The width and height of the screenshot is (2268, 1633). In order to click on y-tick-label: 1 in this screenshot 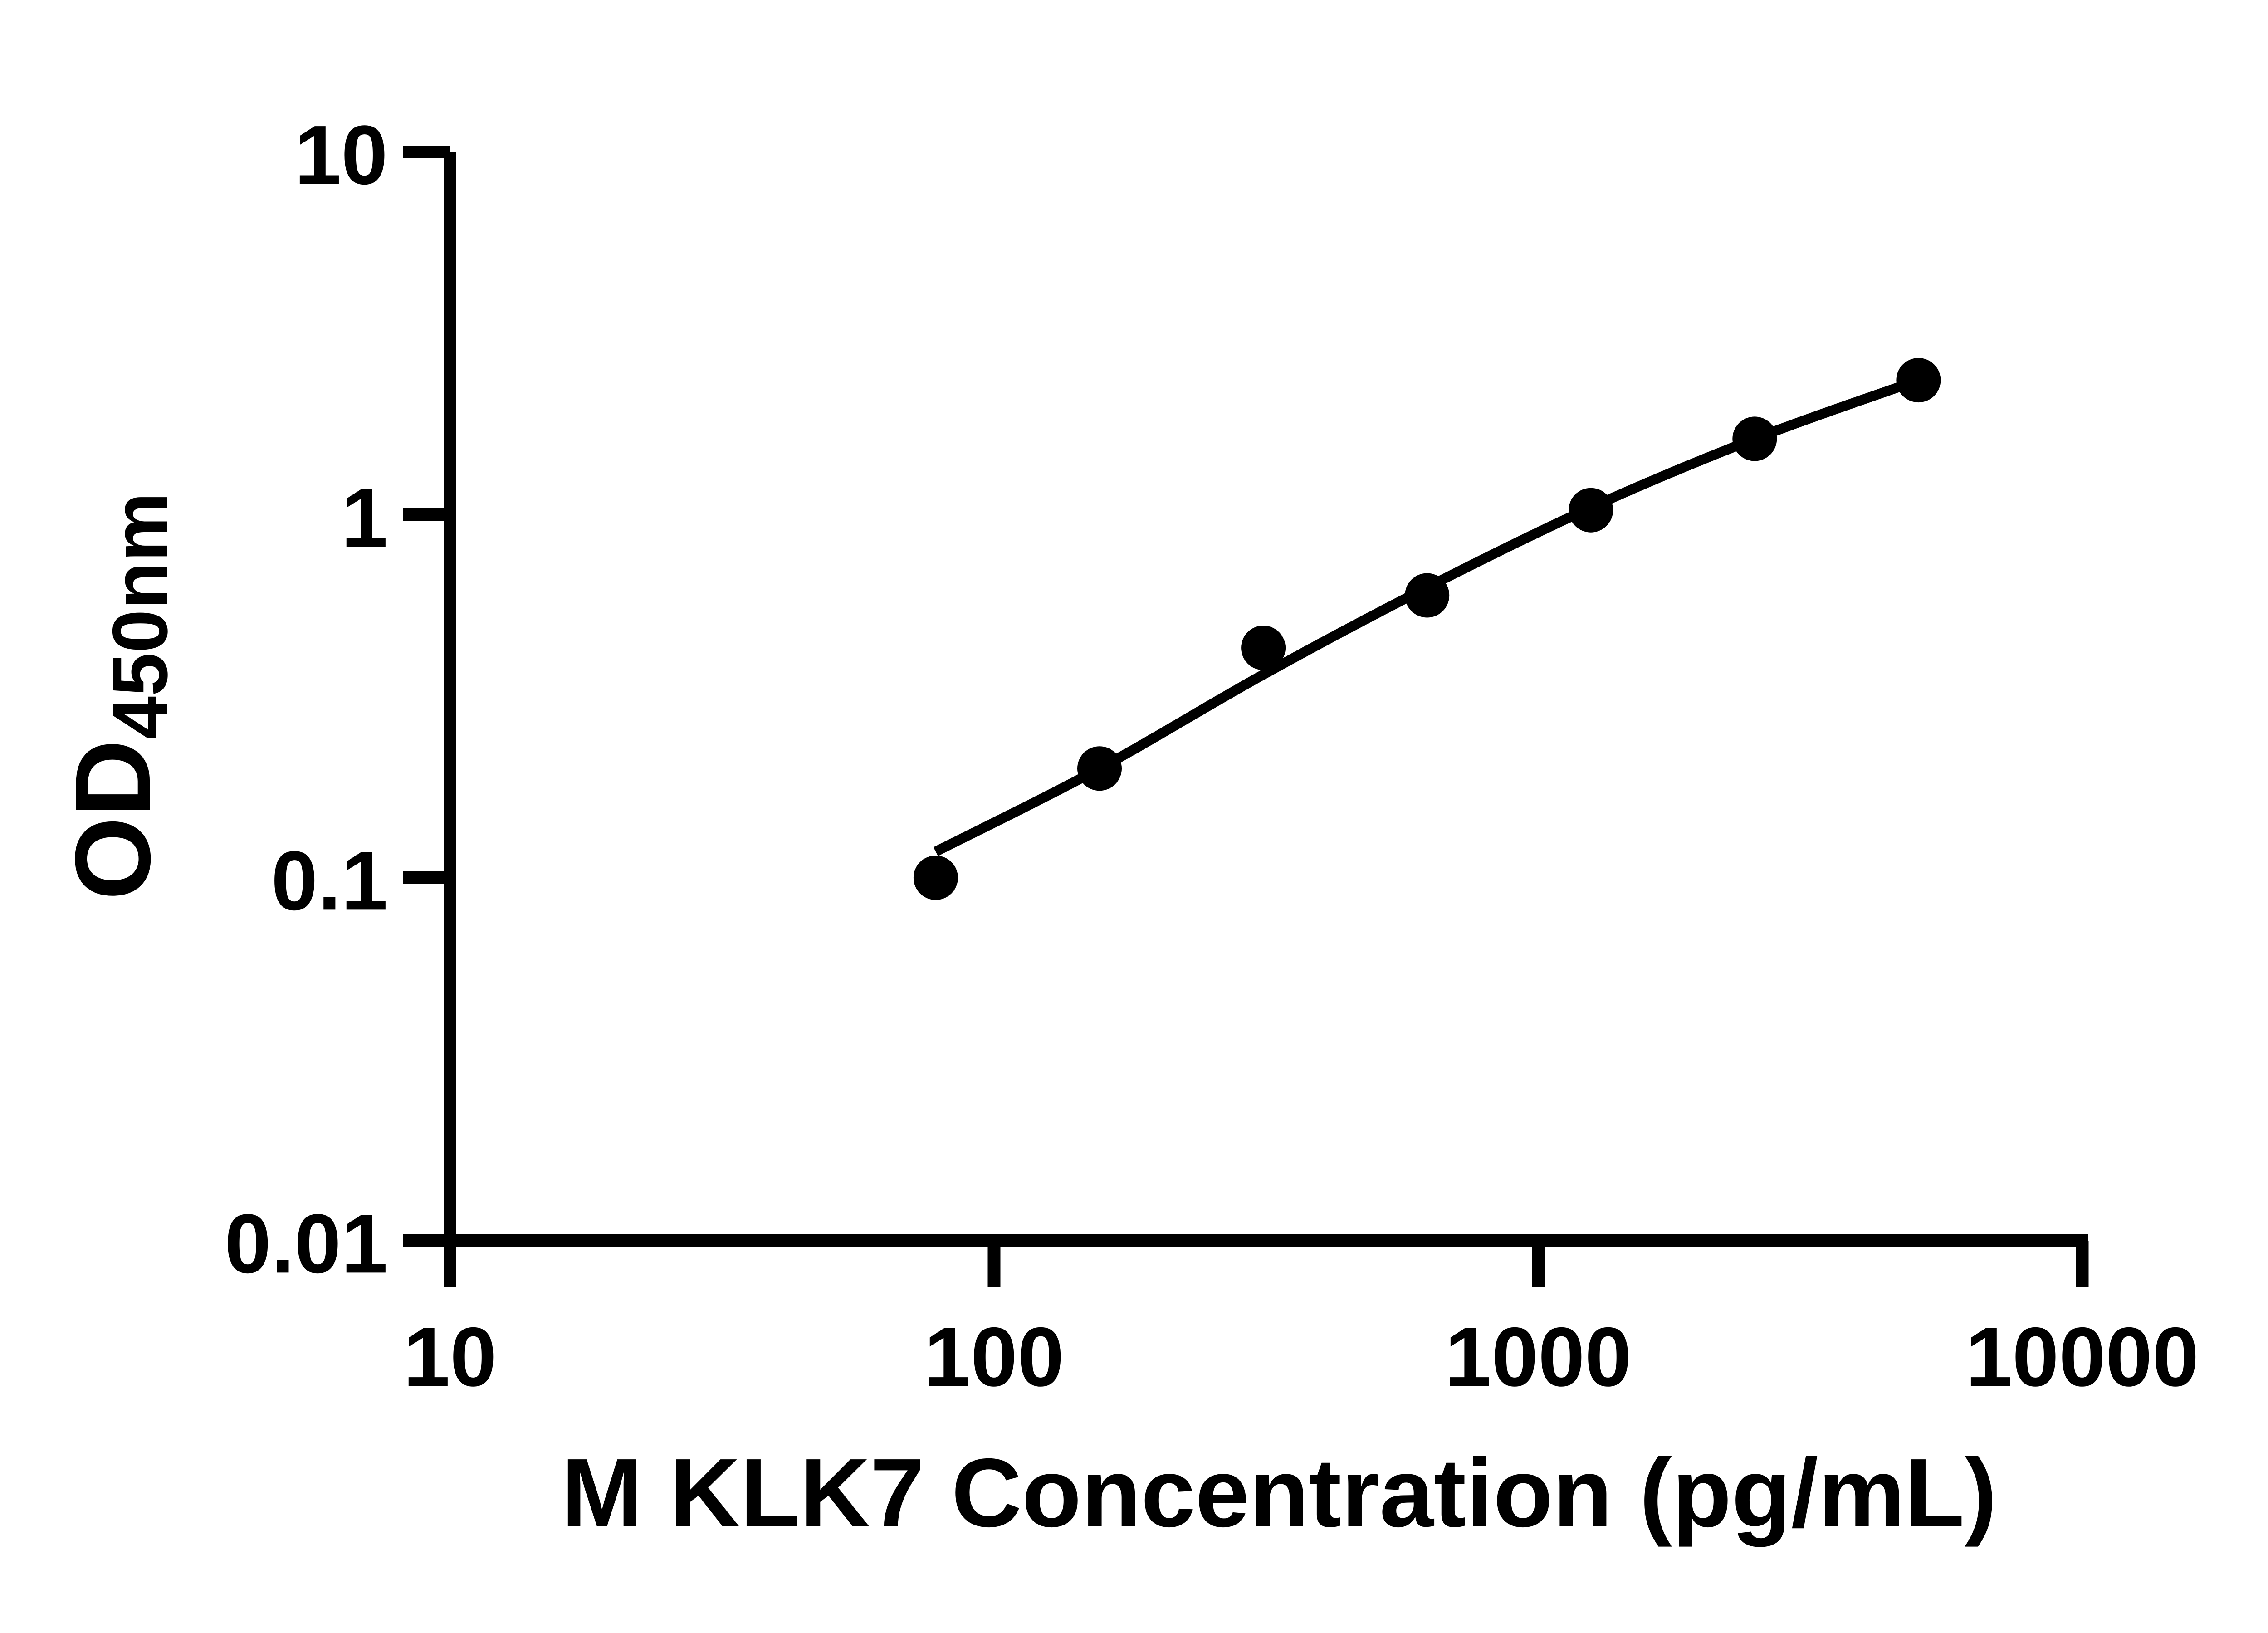, I will do `click(365, 518)`.